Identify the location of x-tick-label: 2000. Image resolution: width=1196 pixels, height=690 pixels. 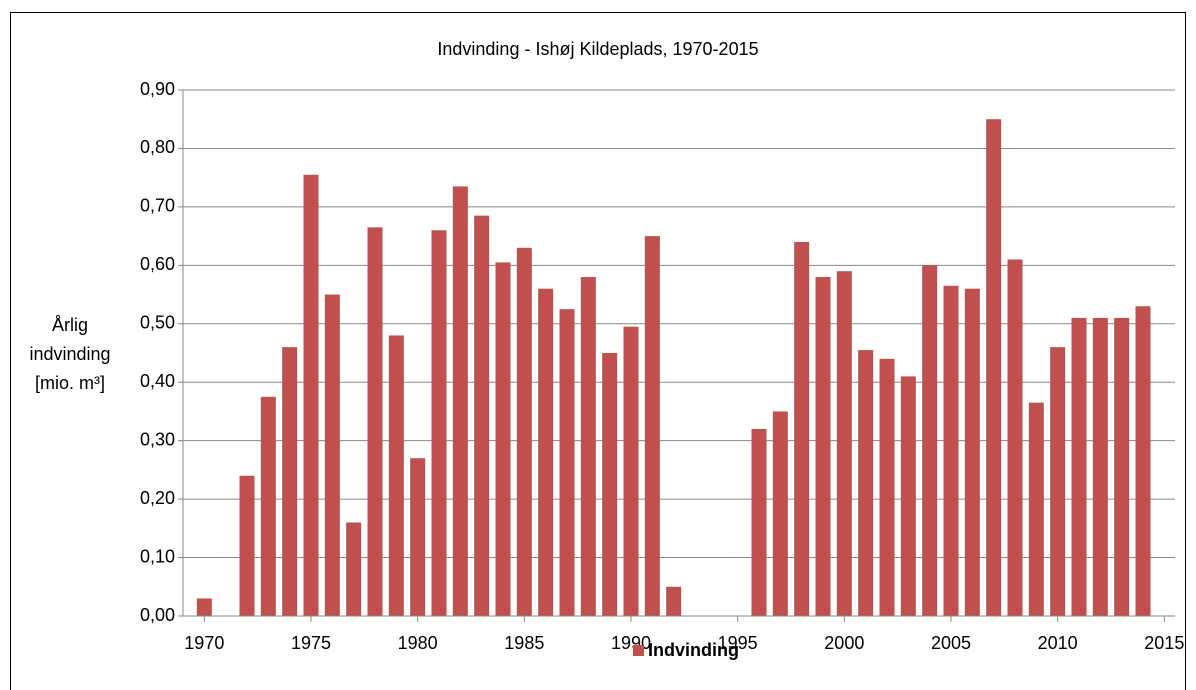
(844, 643).